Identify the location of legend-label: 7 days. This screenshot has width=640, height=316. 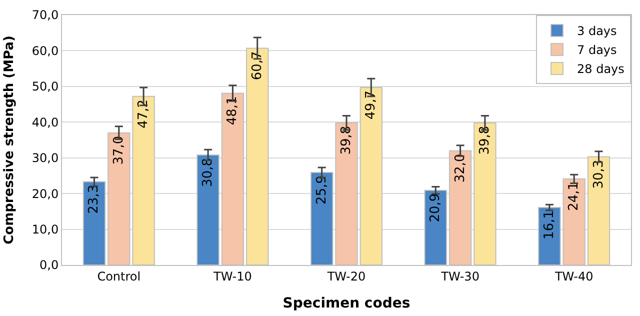
(597, 50).